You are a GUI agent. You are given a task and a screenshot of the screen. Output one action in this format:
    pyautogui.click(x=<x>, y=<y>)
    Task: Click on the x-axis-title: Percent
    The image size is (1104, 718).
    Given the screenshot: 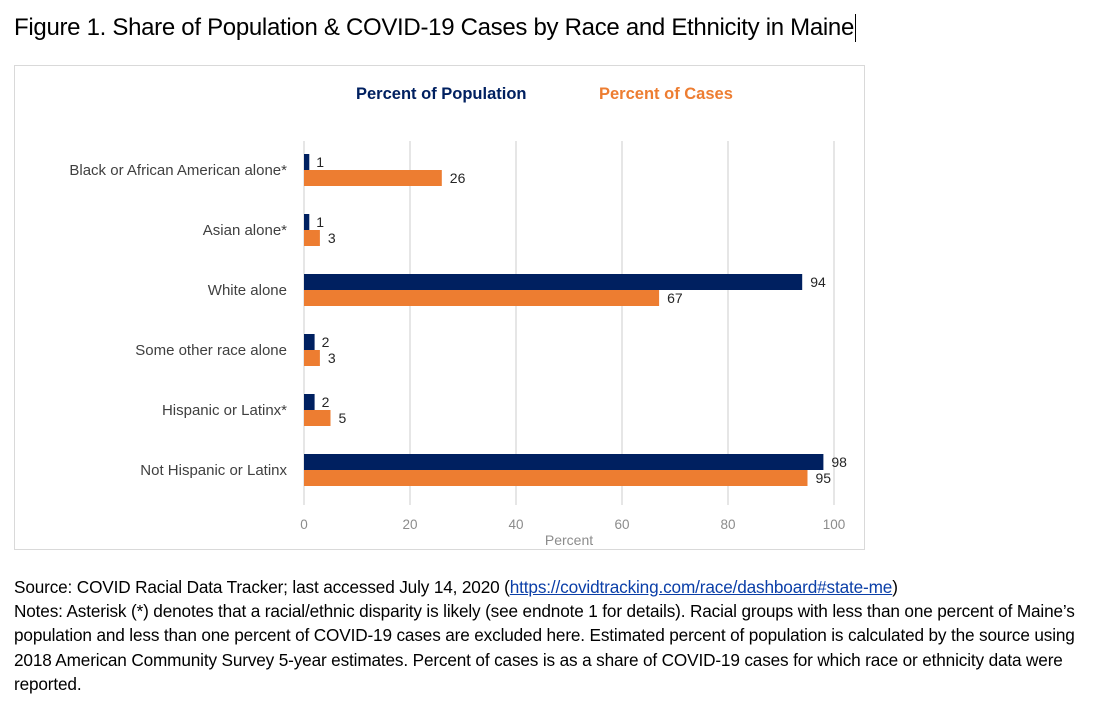 What is the action you would take?
    pyautogui.click(x=569, y=540)
    